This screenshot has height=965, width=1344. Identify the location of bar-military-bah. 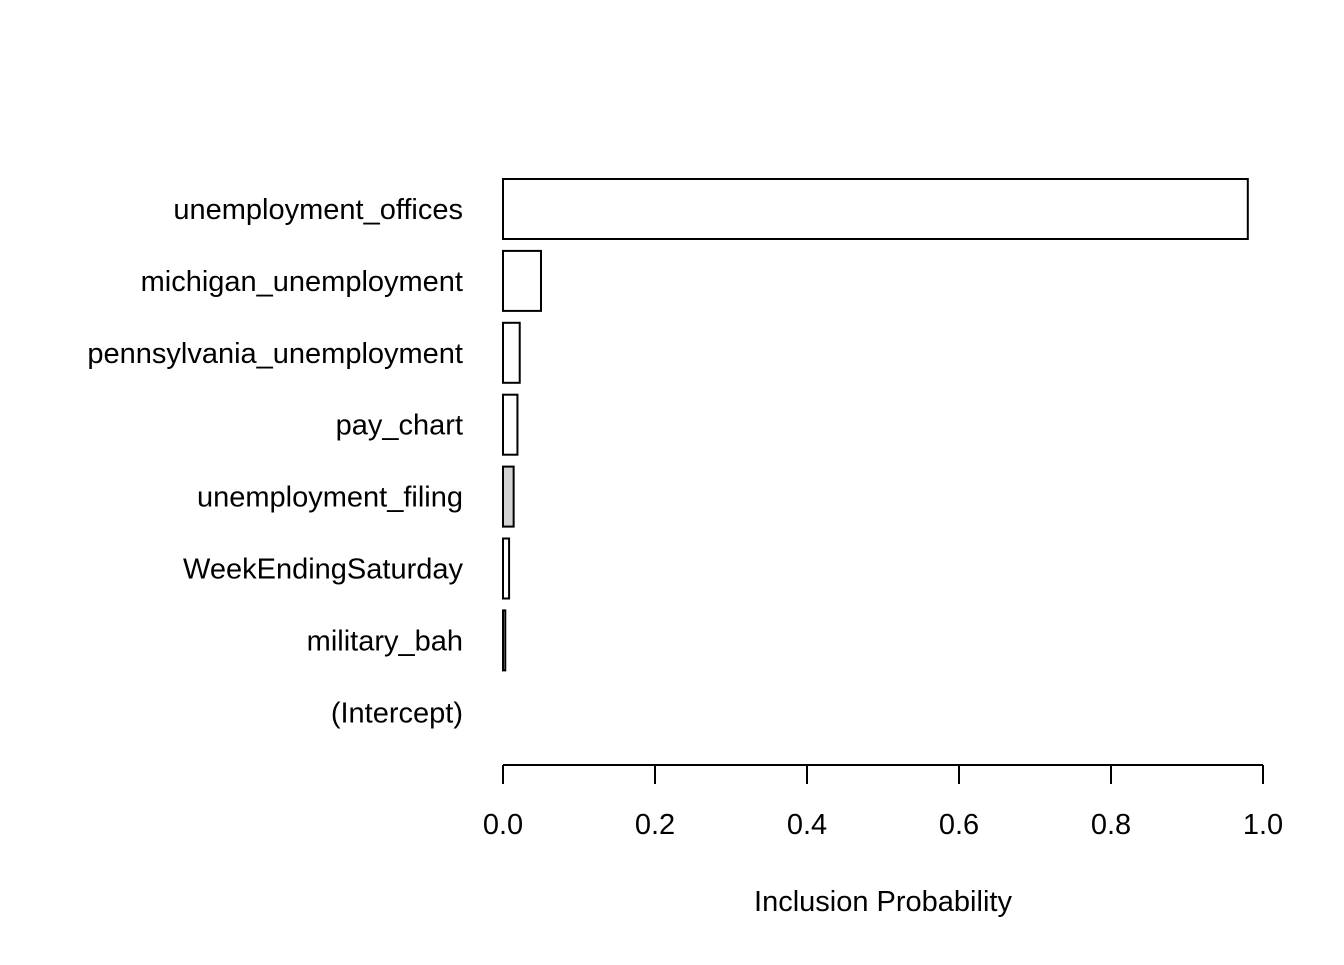
(504, 640).